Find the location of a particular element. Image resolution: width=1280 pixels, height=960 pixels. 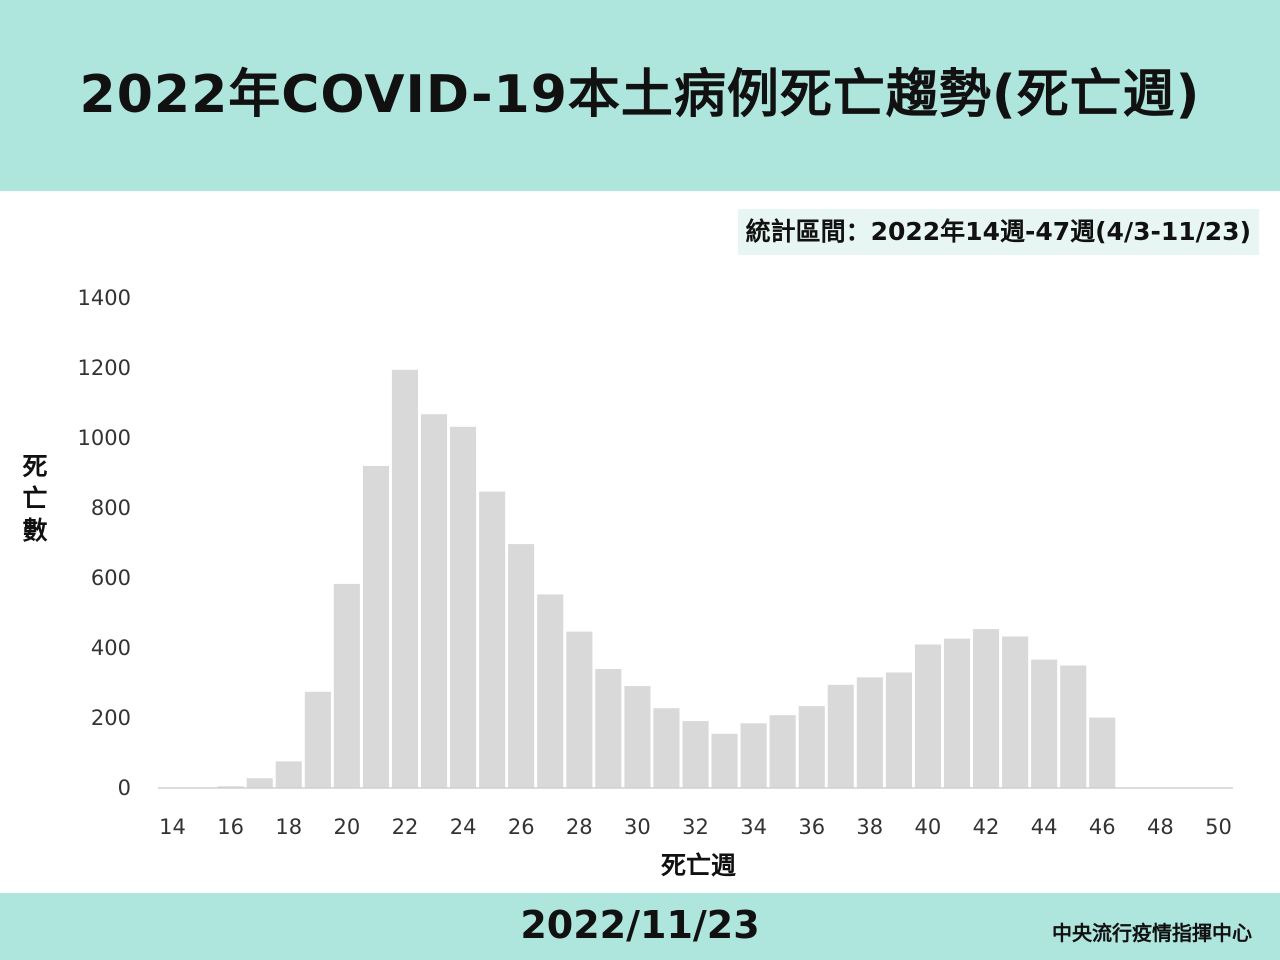

x-tick-label: 30 is located at coordinates (637, 827).